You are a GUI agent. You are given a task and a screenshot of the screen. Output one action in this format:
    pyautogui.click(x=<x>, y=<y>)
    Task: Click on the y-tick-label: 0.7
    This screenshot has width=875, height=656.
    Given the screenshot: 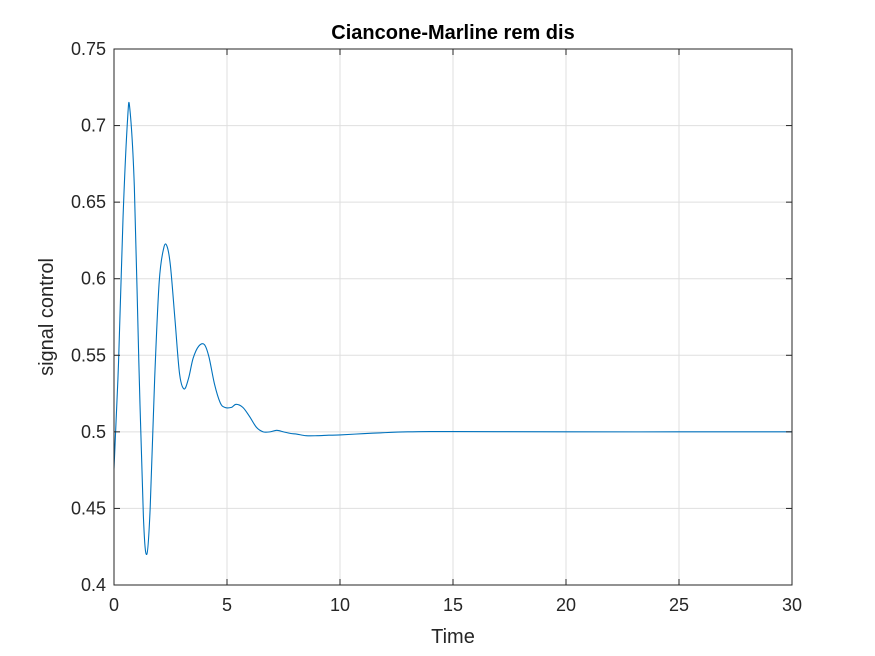 What is the action you would take?
    pyautogui.click(x=93, y=126)
    